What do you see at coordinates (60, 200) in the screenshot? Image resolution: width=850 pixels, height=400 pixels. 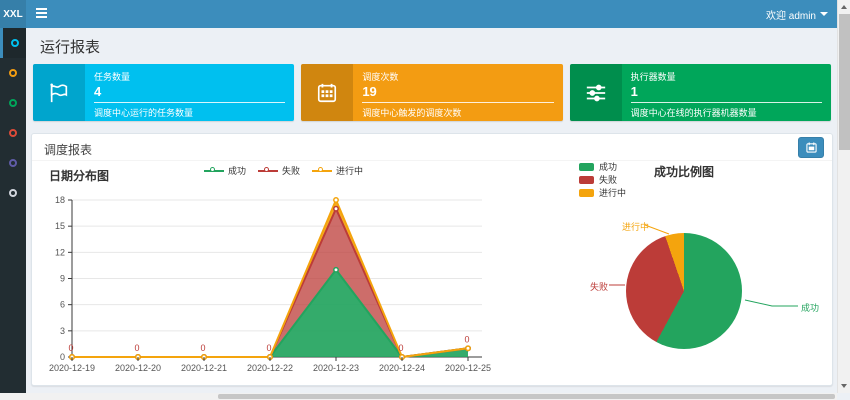 I see `svg-text: 18` at bounding box center [60, 200].